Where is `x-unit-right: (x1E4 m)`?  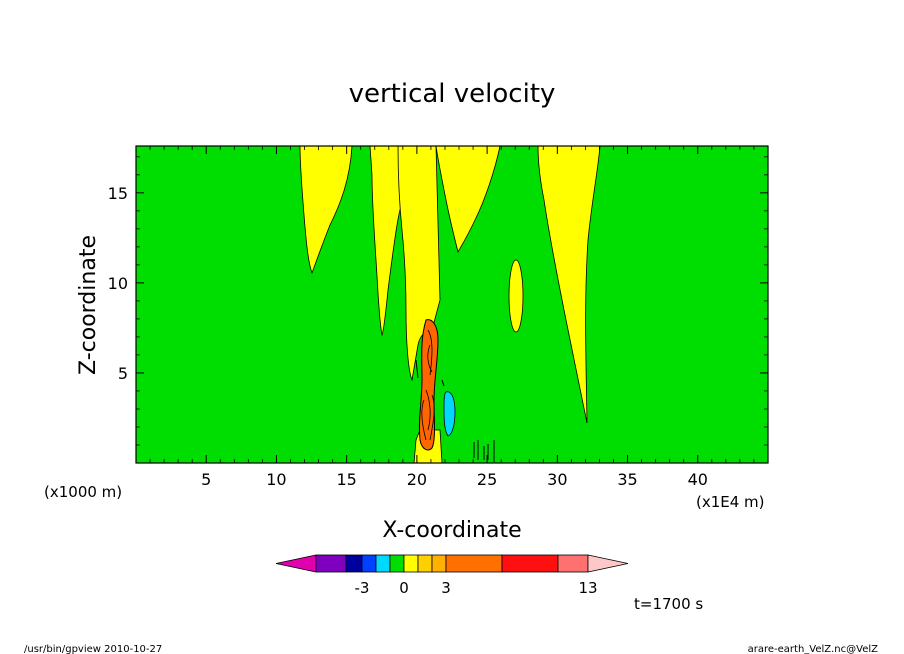 x-unit-right: (x1E4 m) is located at coordinates (730, 502).